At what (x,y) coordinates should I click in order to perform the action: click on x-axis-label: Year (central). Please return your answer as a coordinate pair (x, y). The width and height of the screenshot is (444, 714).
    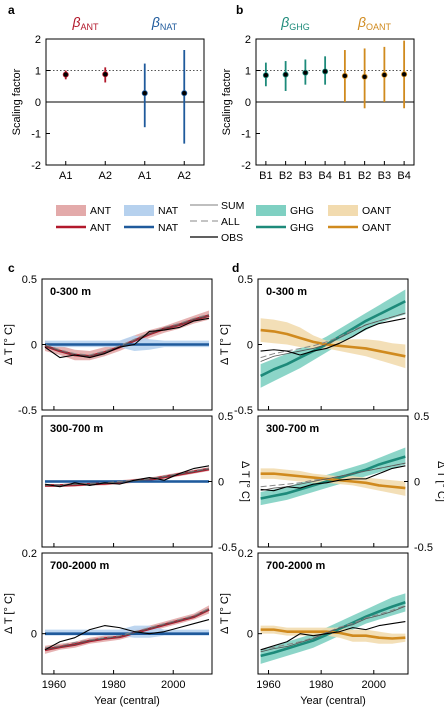
    Looking at the image, I should click on (333, 701).